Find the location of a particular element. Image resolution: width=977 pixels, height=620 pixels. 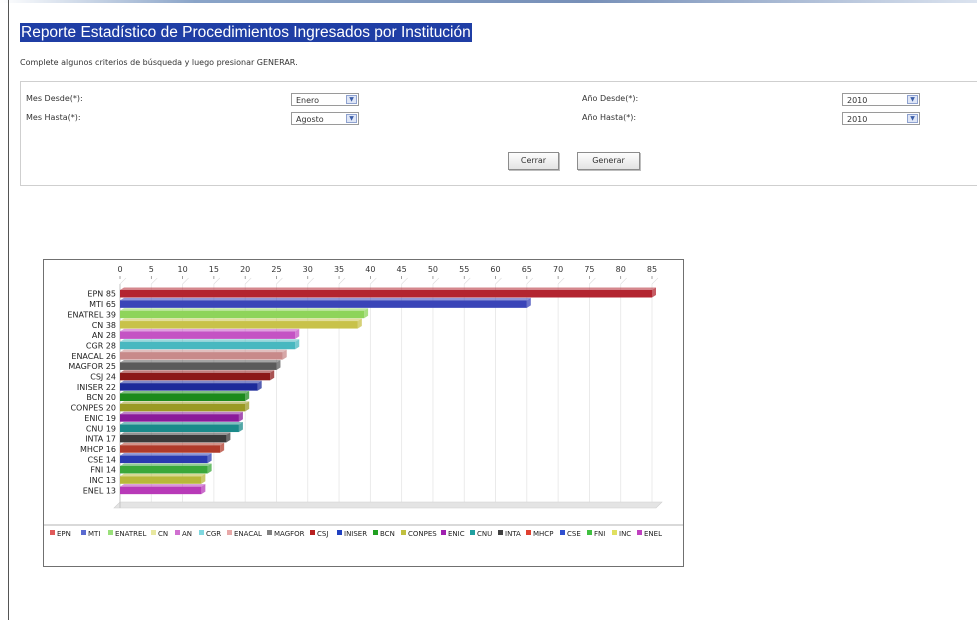

category-label: EPN 85 is located at coordinates (101, 294).